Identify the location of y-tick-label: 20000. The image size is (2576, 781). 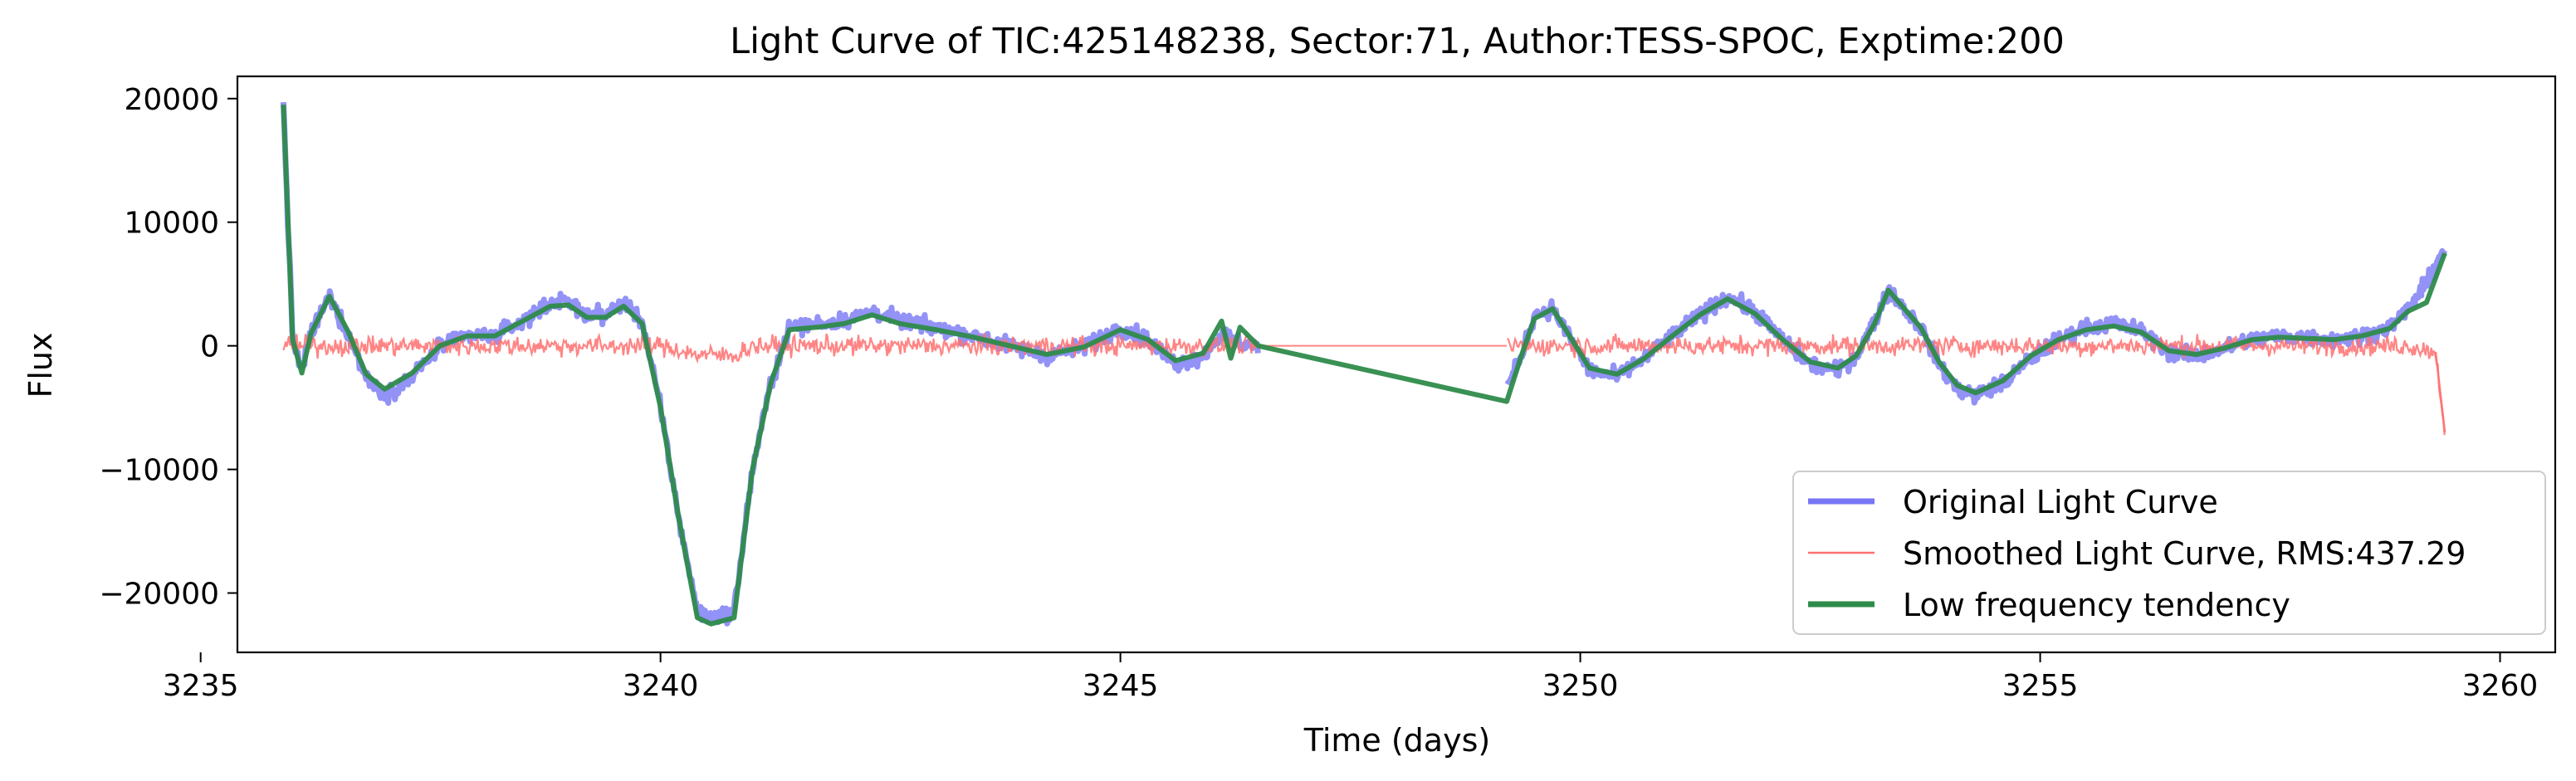
(171, 100).